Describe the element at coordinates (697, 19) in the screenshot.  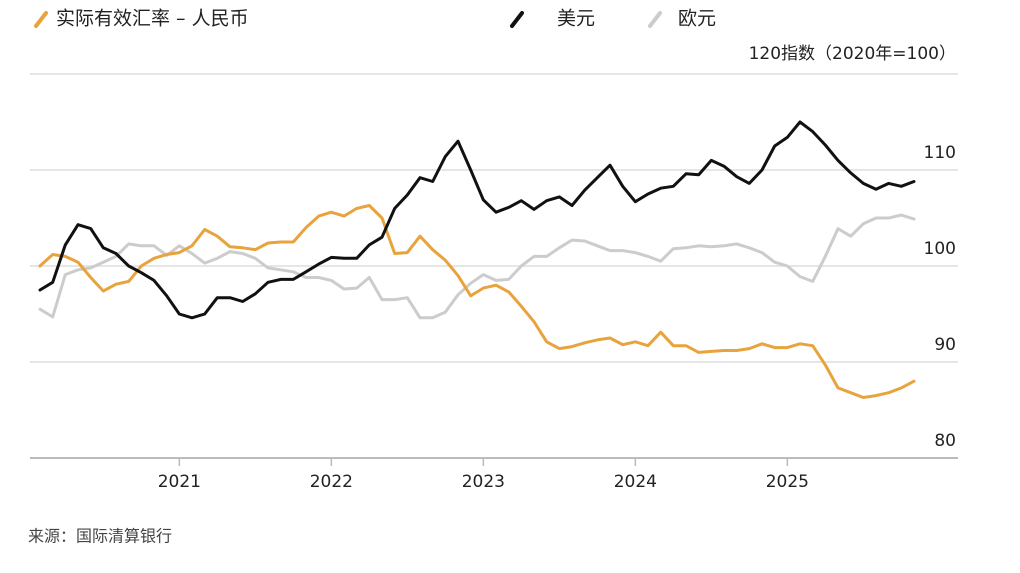
I see `legend-label: 欧元` at that location.